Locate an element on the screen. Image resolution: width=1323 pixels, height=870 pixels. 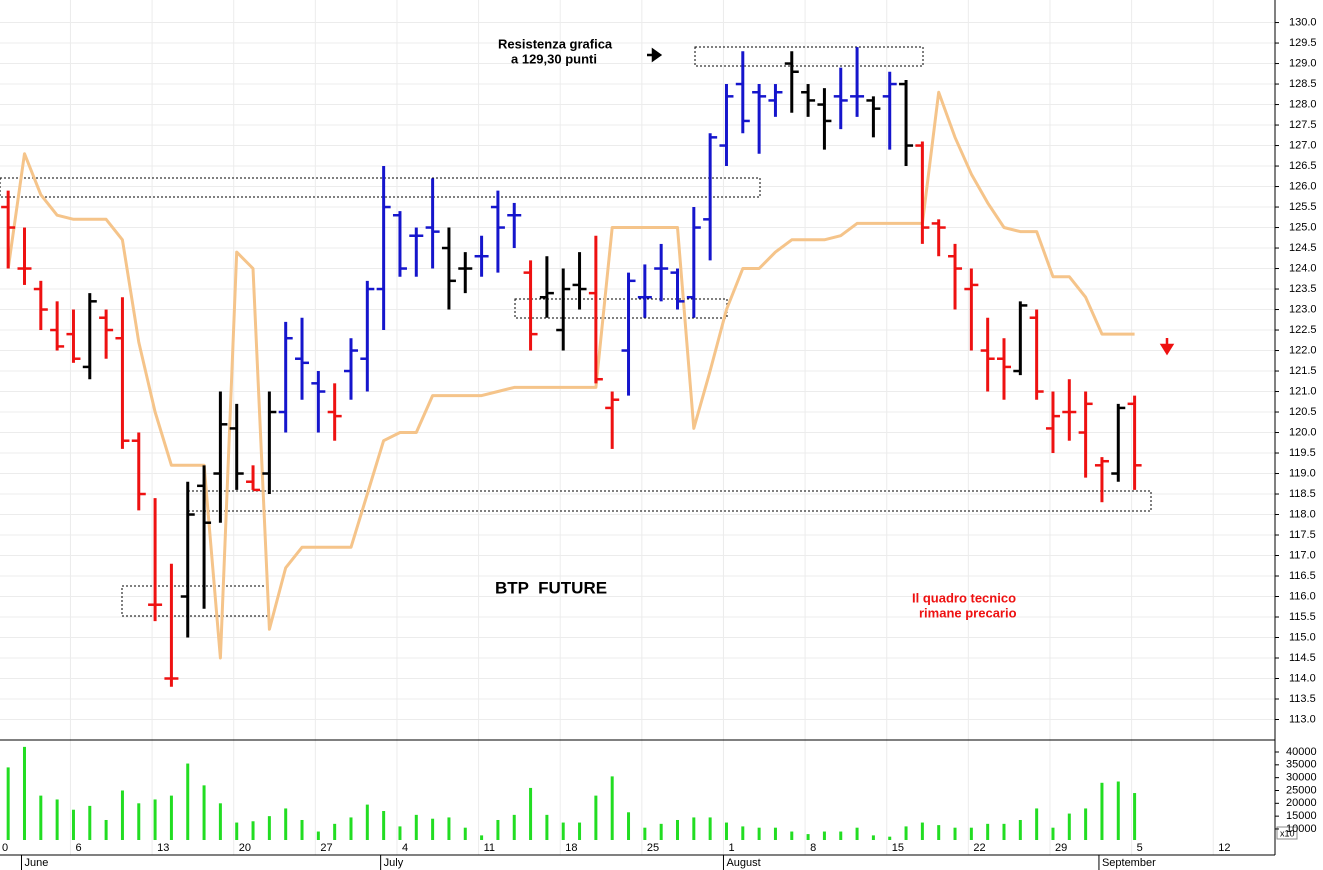
month-label: August is located at coordinates (743, 863).